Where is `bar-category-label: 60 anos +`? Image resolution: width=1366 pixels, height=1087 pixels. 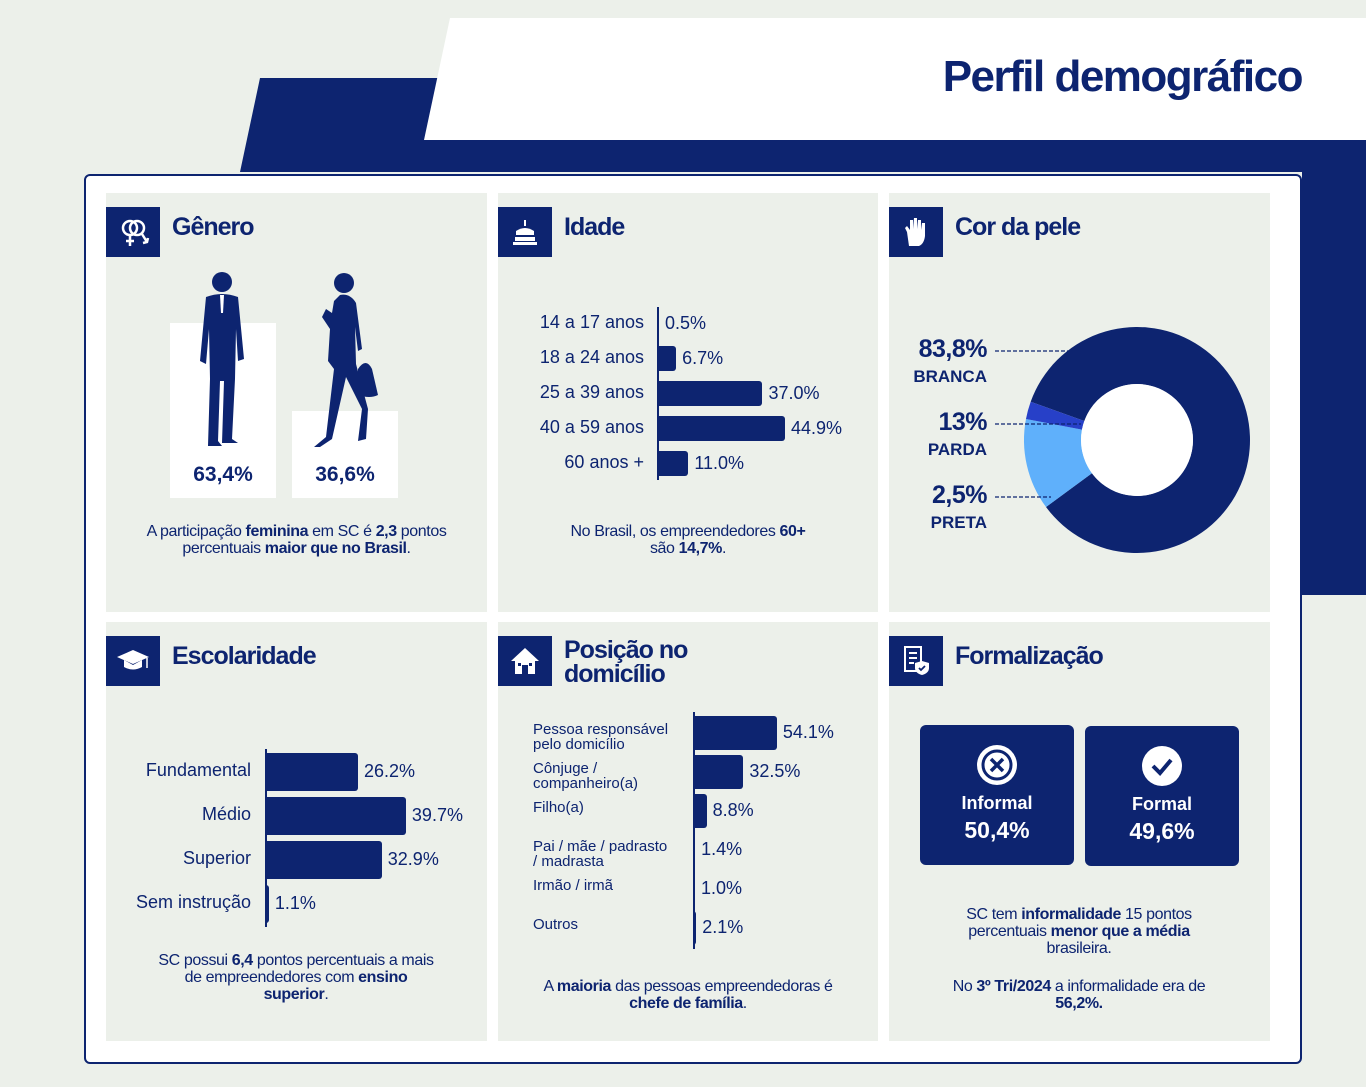 bar-category-label: 60 anos + is located at coordinates (604, 462).